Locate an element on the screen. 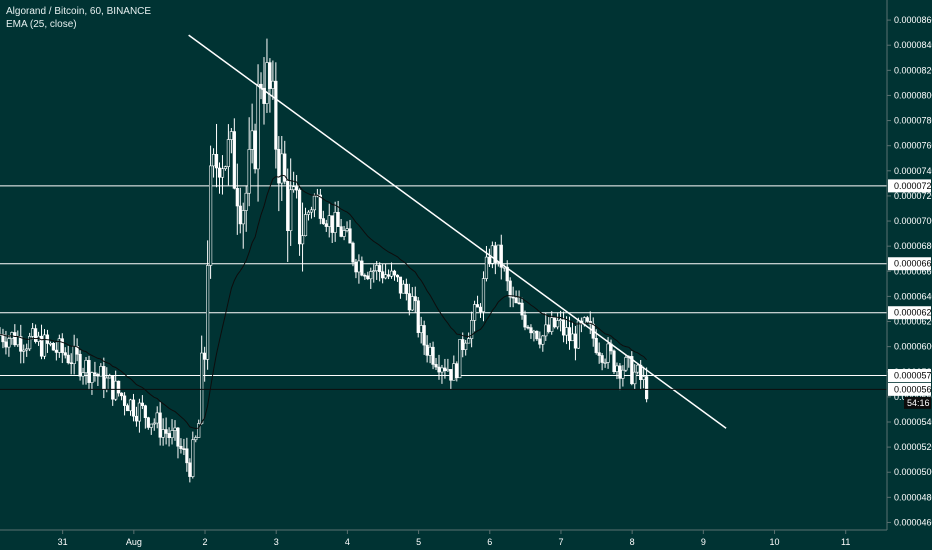 The height and width of the screenshot is (550, 932). time-tick-label: Aug is located at coordinates (134, 542).